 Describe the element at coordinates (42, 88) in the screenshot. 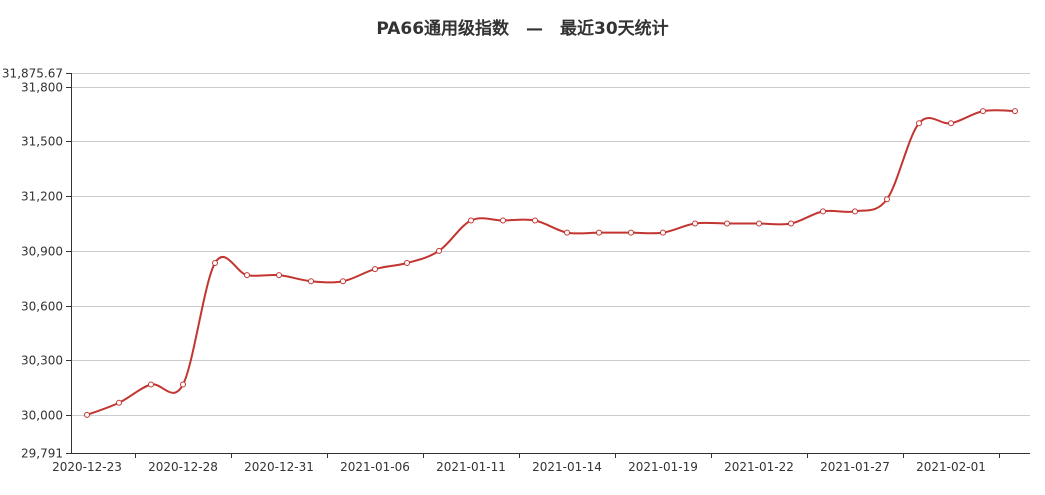

I see `y-tick-label: 31,800` at that location.